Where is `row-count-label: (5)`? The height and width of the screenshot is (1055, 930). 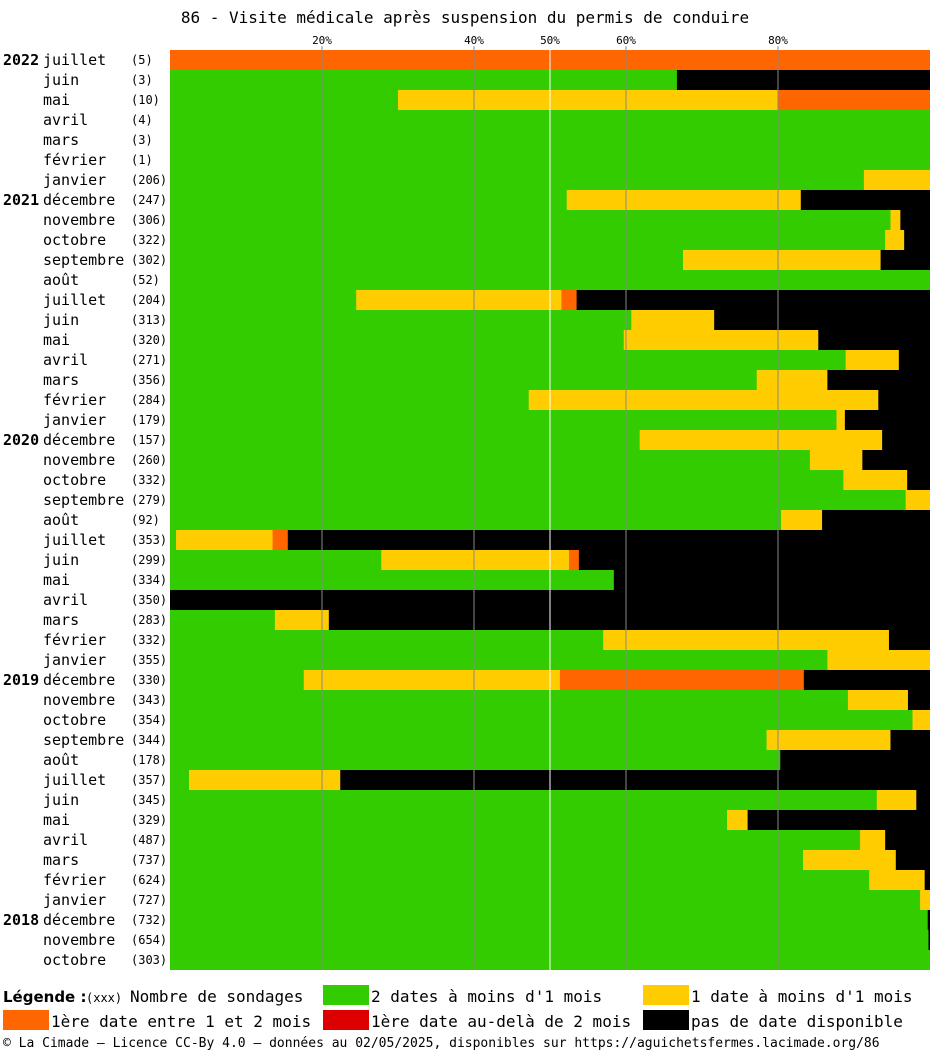 row-count-label: (5) is located at coordinates (142, 60).